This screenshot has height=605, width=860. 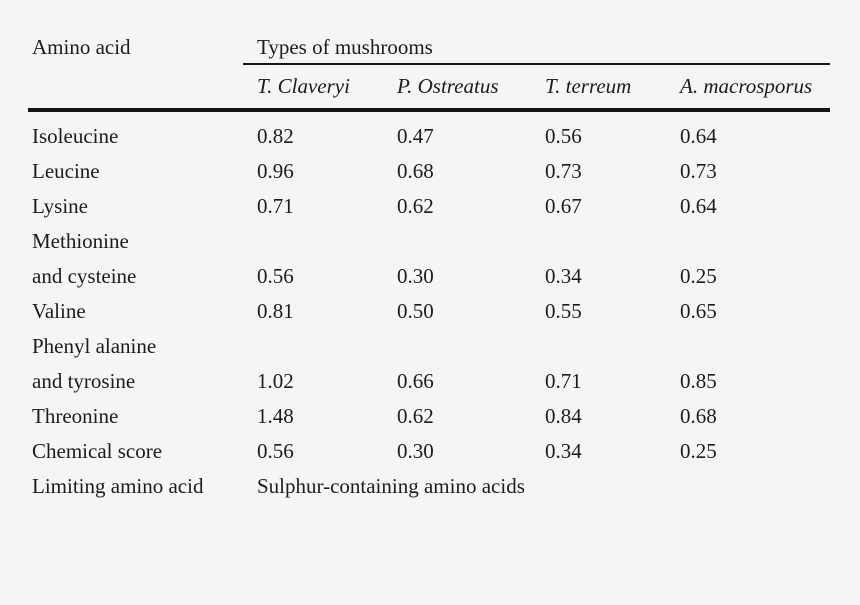 I want to click on table-row: Leucine 0.96 0.68 0.73 0.73, so click(x=431, y=171).